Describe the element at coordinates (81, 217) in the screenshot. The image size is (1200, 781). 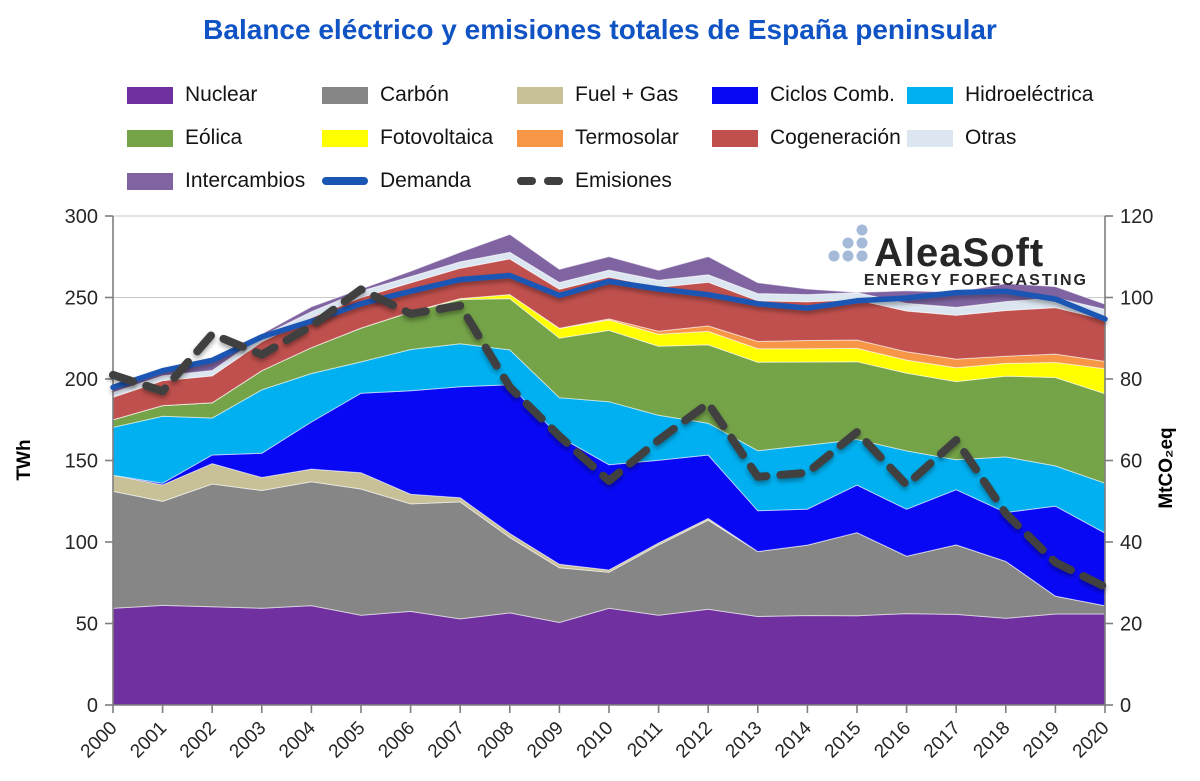
I see `y-axis-tick-label: 300` at that location.